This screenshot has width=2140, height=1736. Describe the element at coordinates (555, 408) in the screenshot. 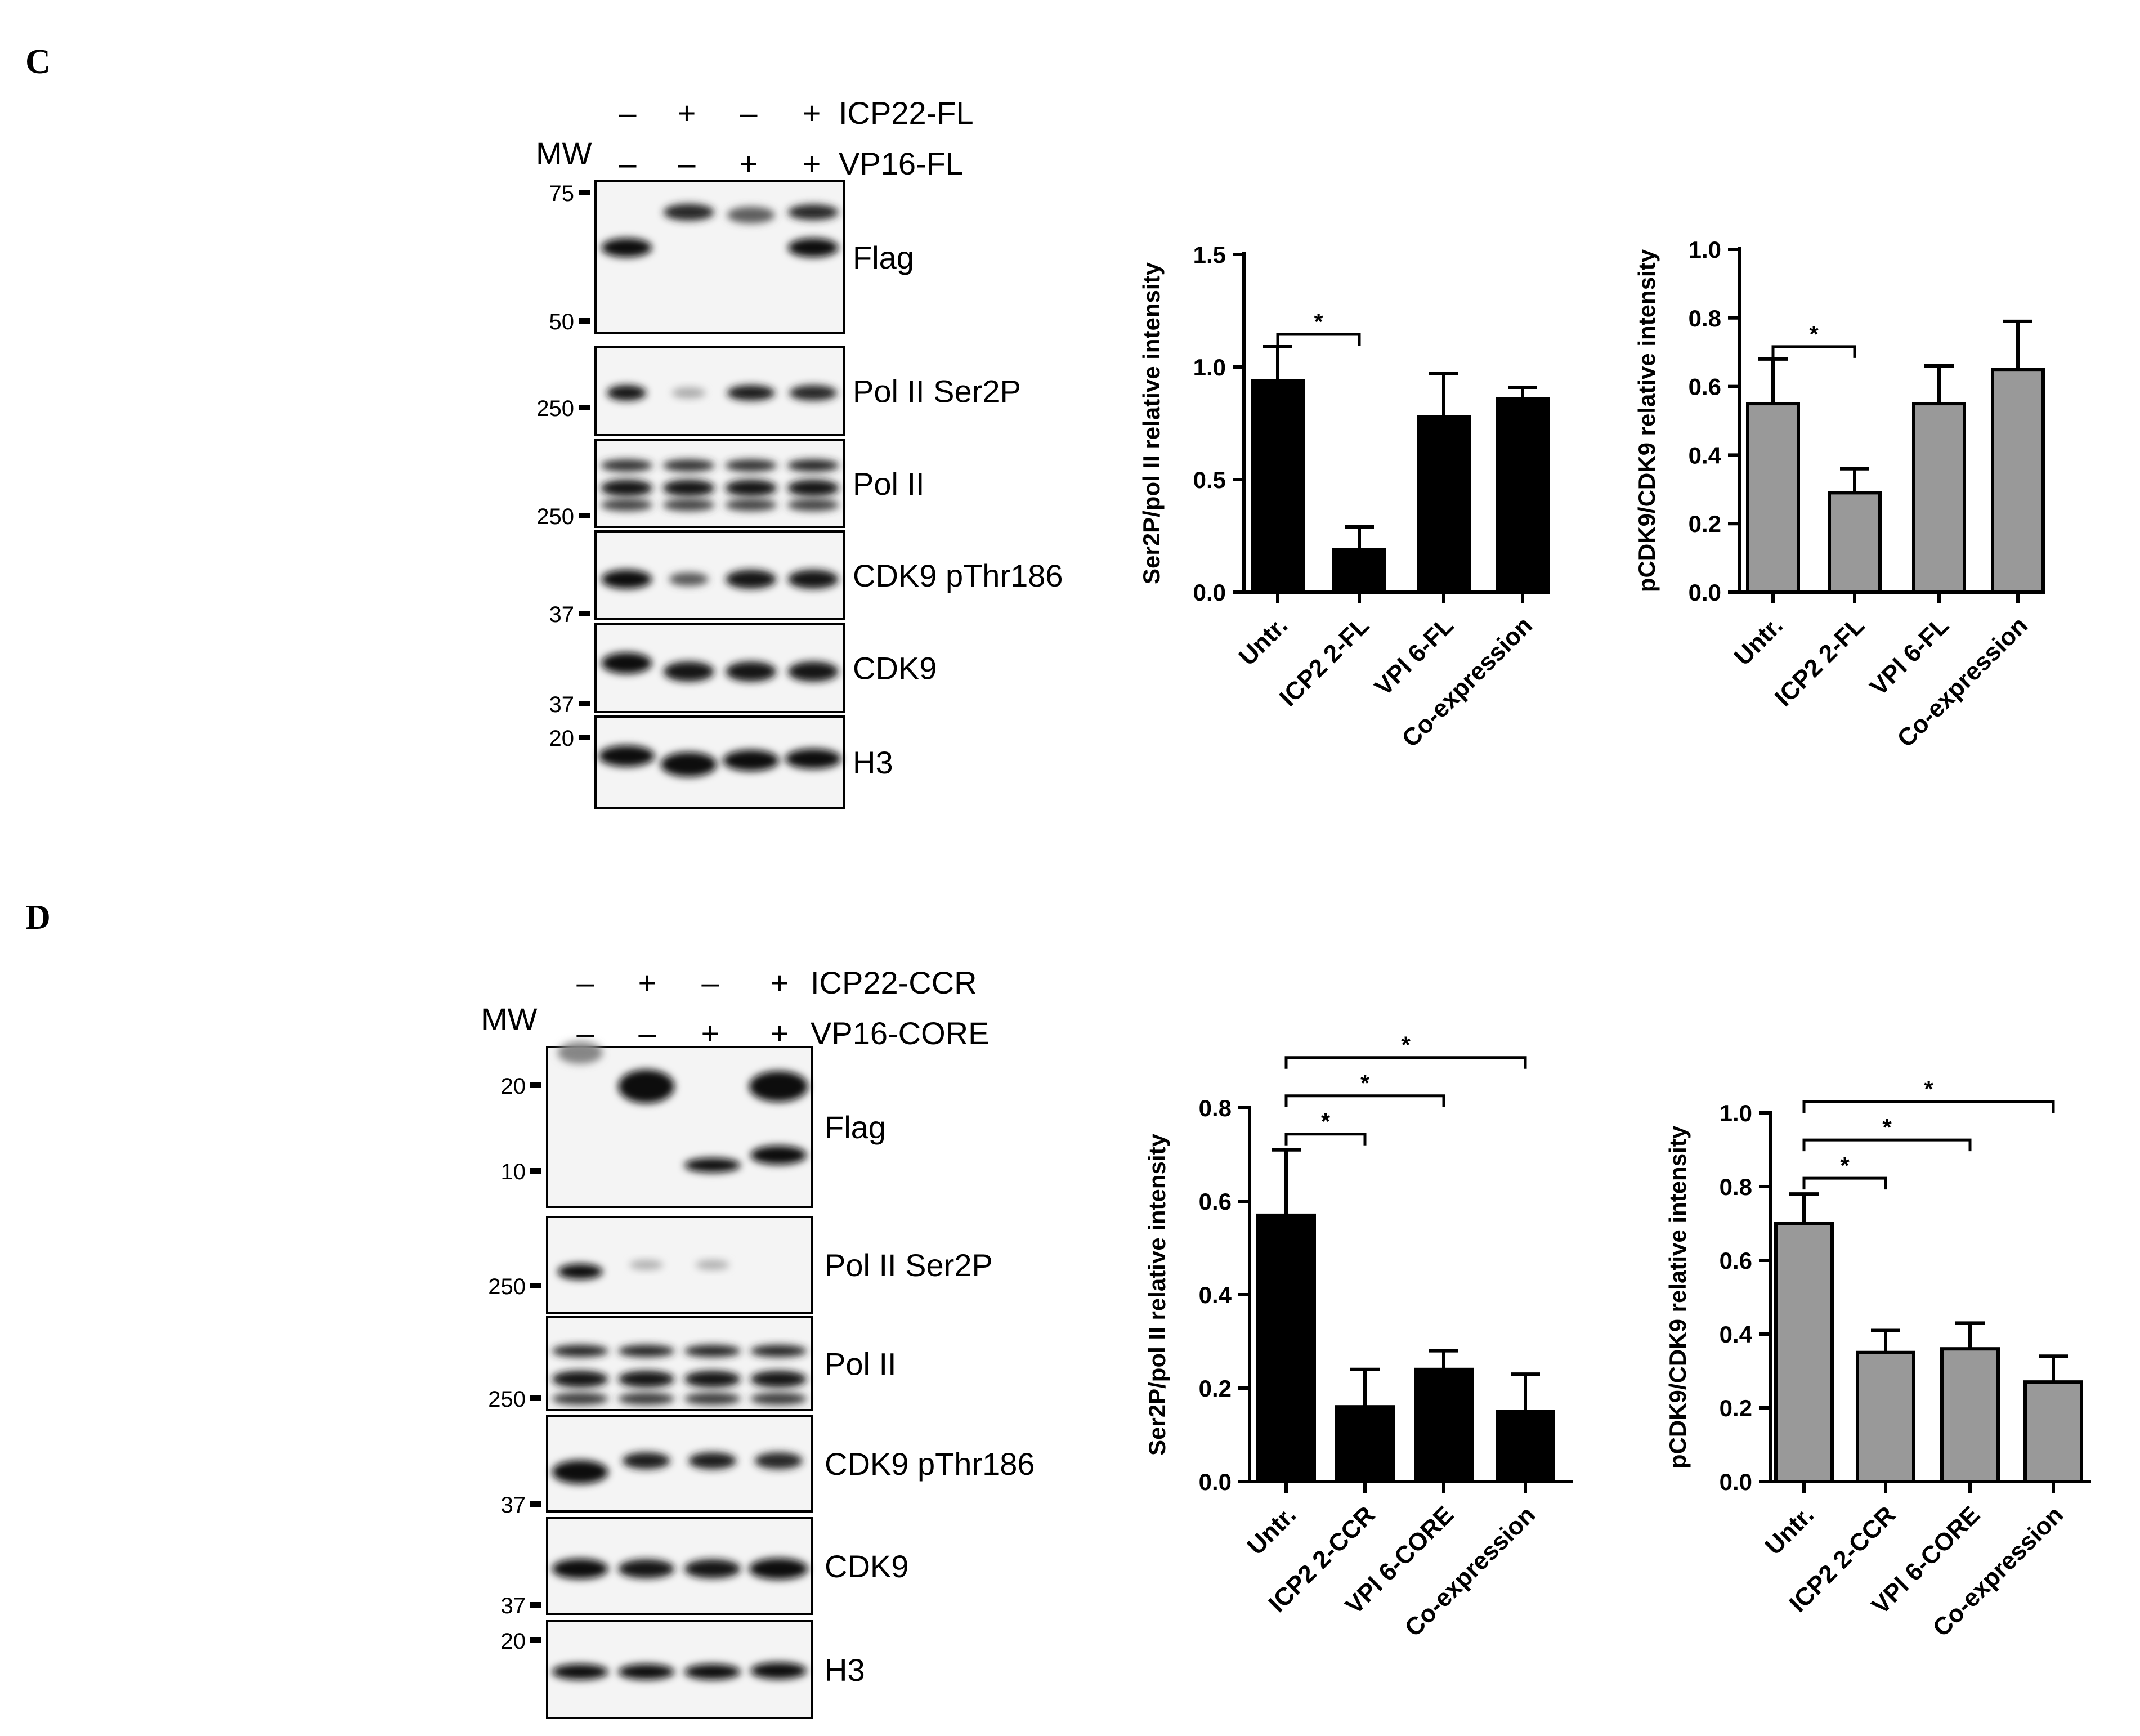

I see `mw-marker-label: 250` at that location.